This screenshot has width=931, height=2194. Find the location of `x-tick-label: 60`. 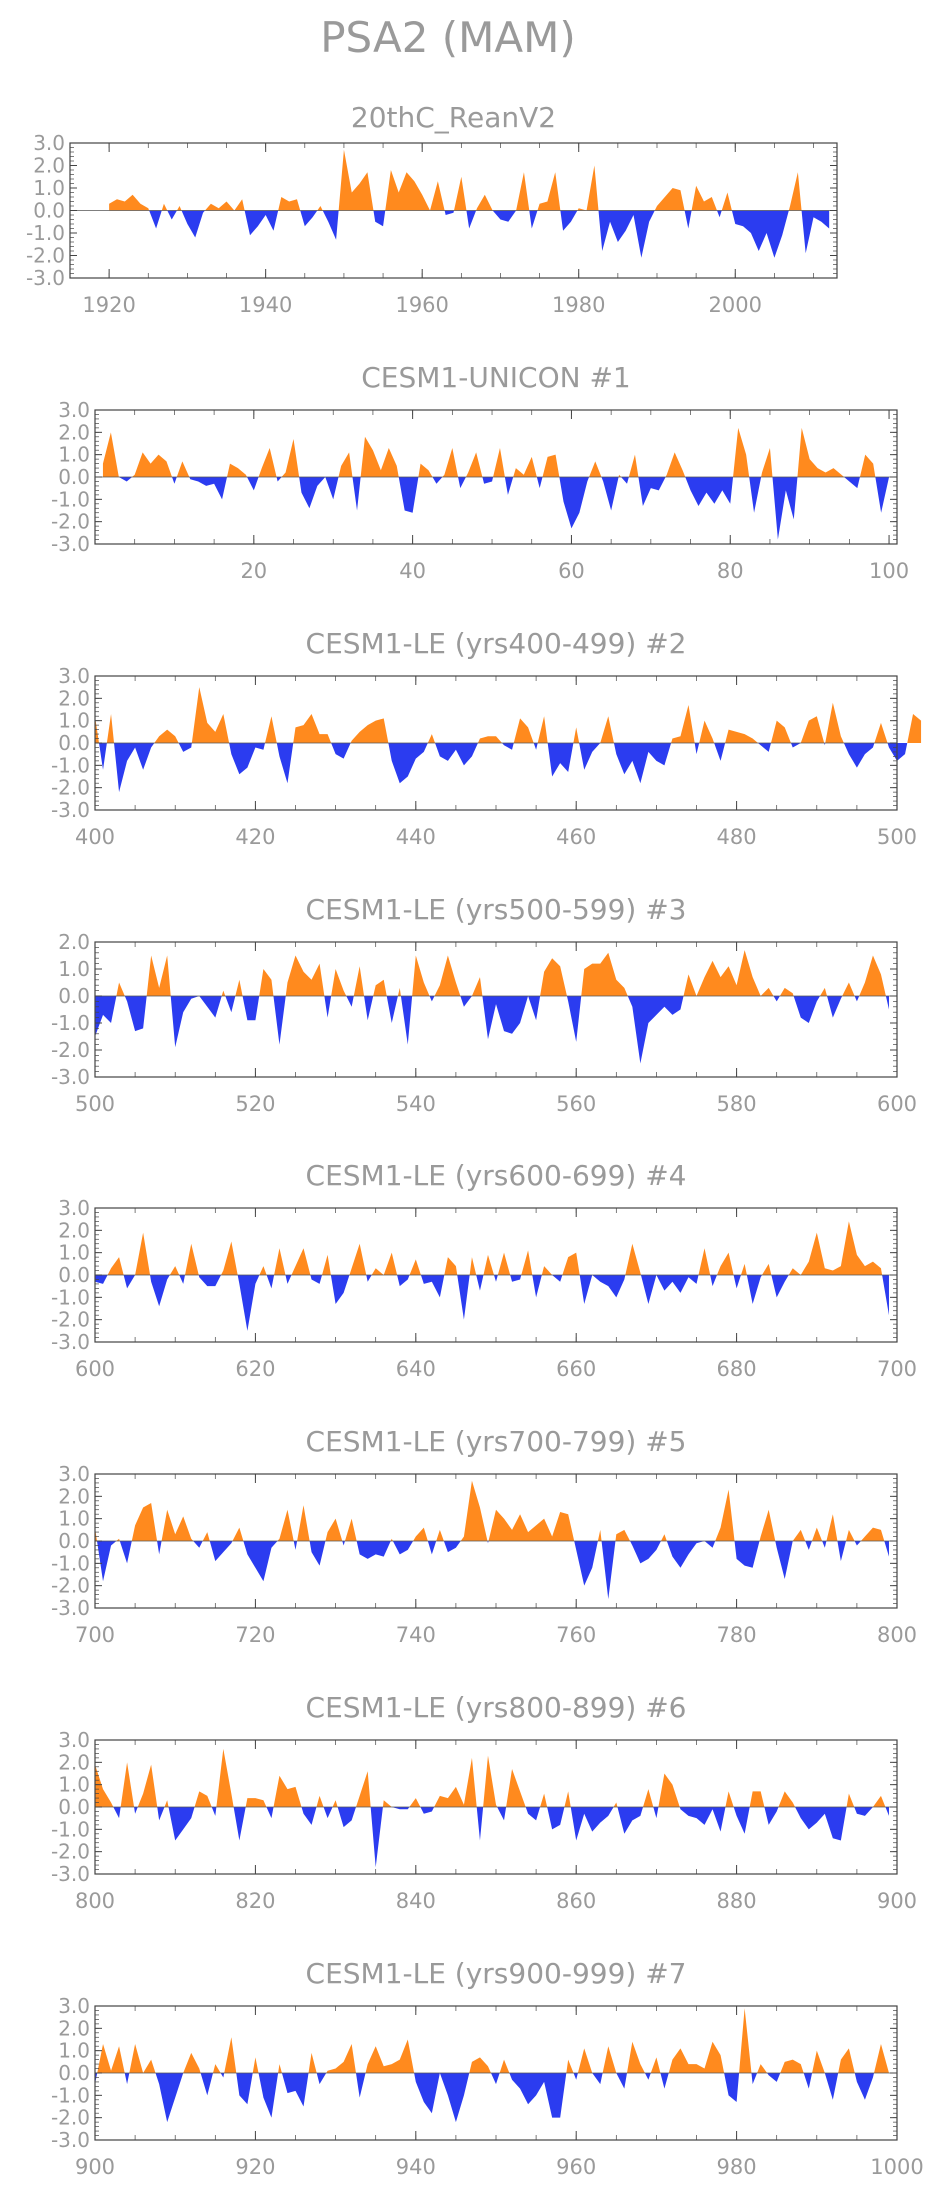

x-tick-label: 60 is located at coordinates (571, 571).